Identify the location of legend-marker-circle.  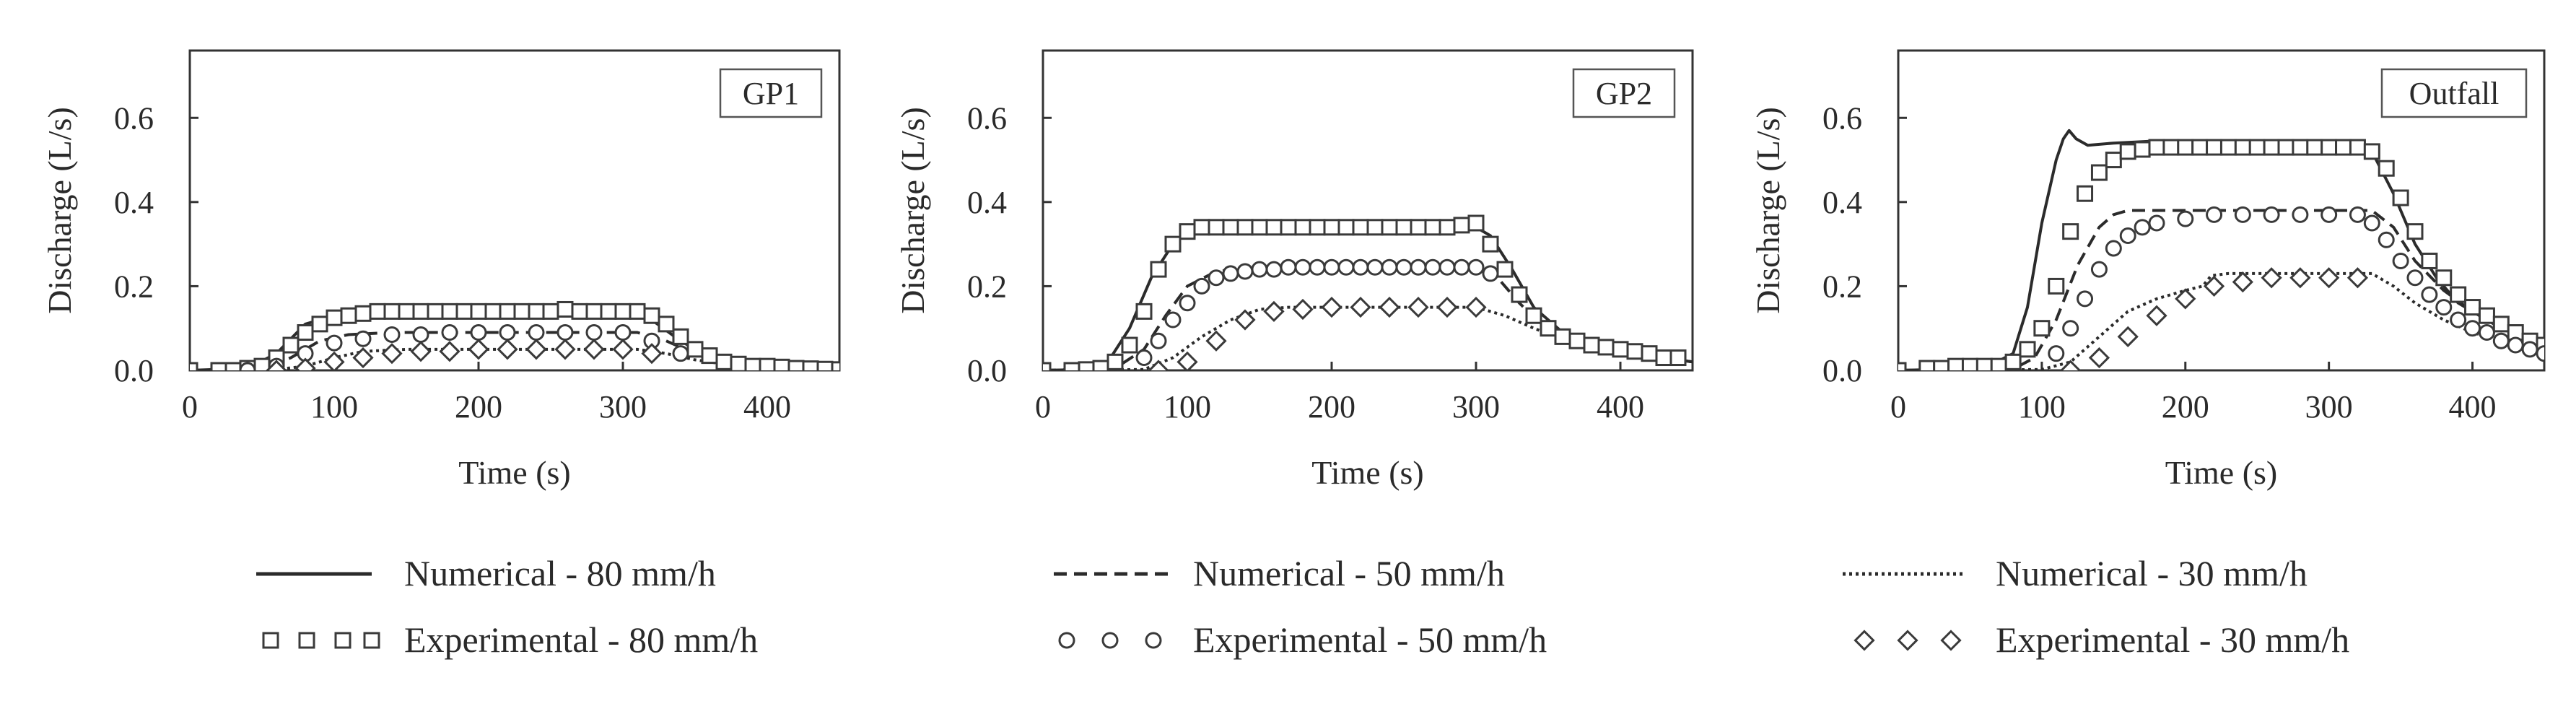
(1066, 640).